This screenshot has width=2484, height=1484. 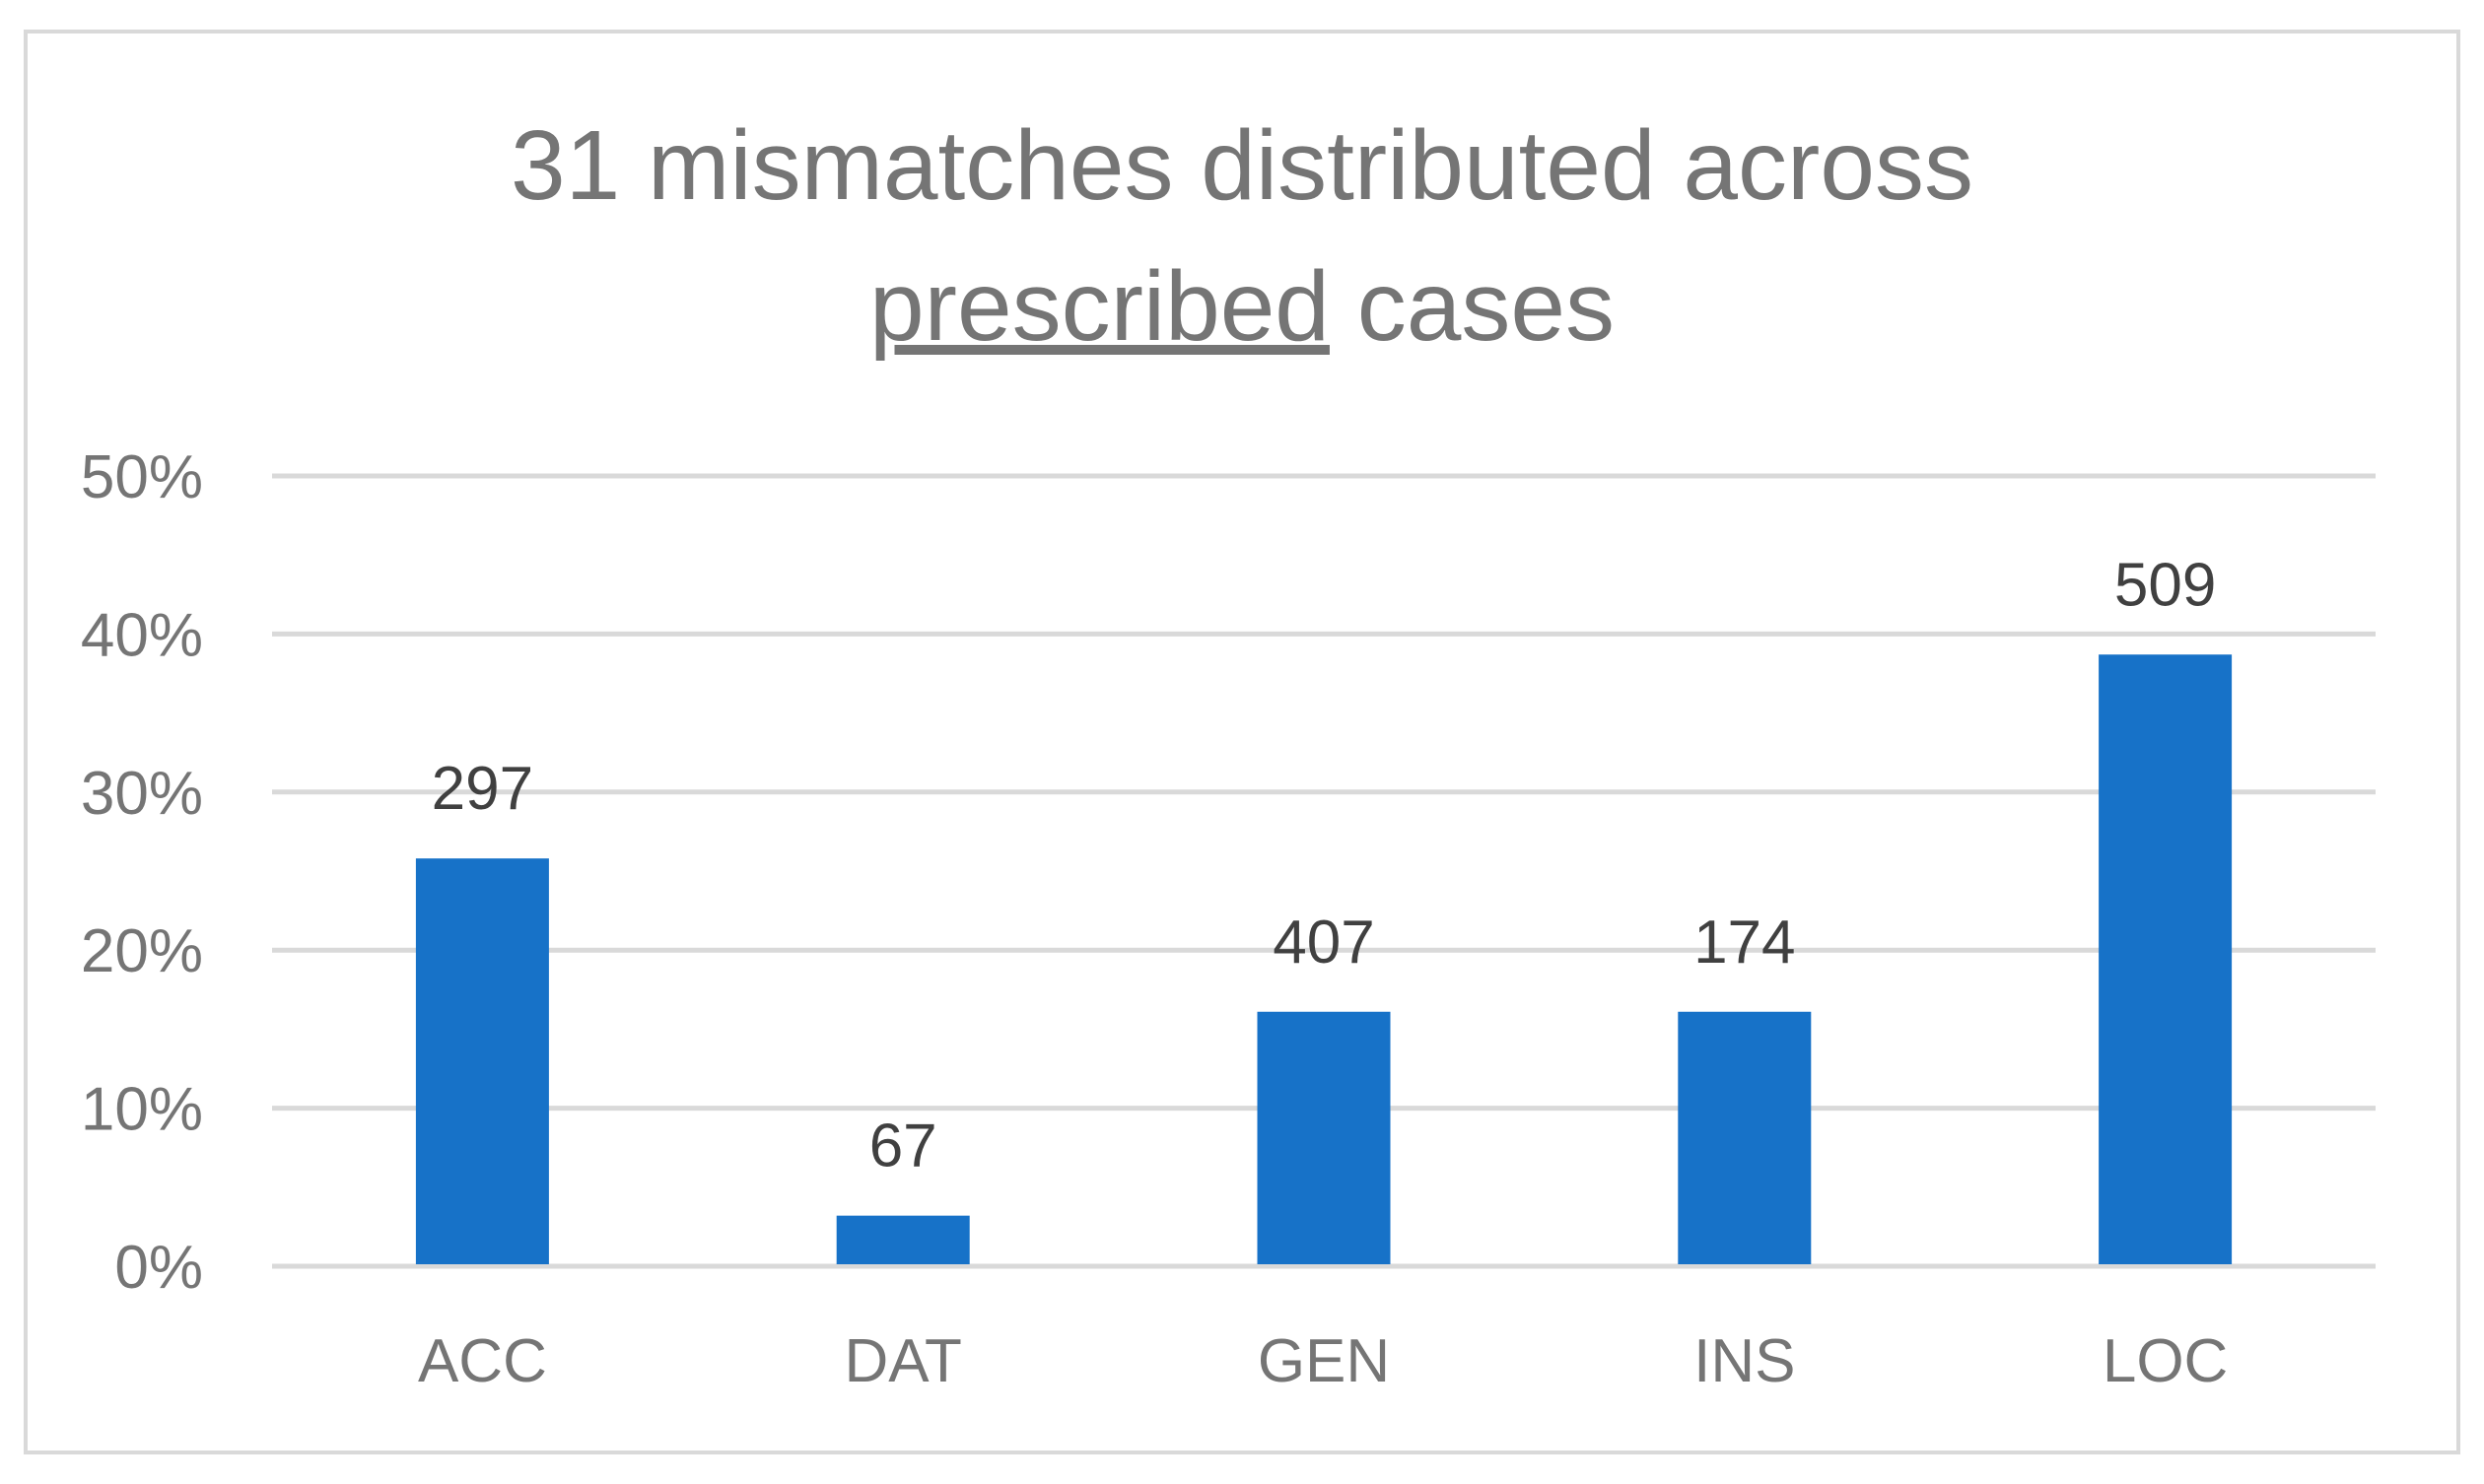 What do you see at coordinates (483, 1361) in the screenshot?
I see `x-tick-label-acc: ACC` at bounding box center [483, 1361].